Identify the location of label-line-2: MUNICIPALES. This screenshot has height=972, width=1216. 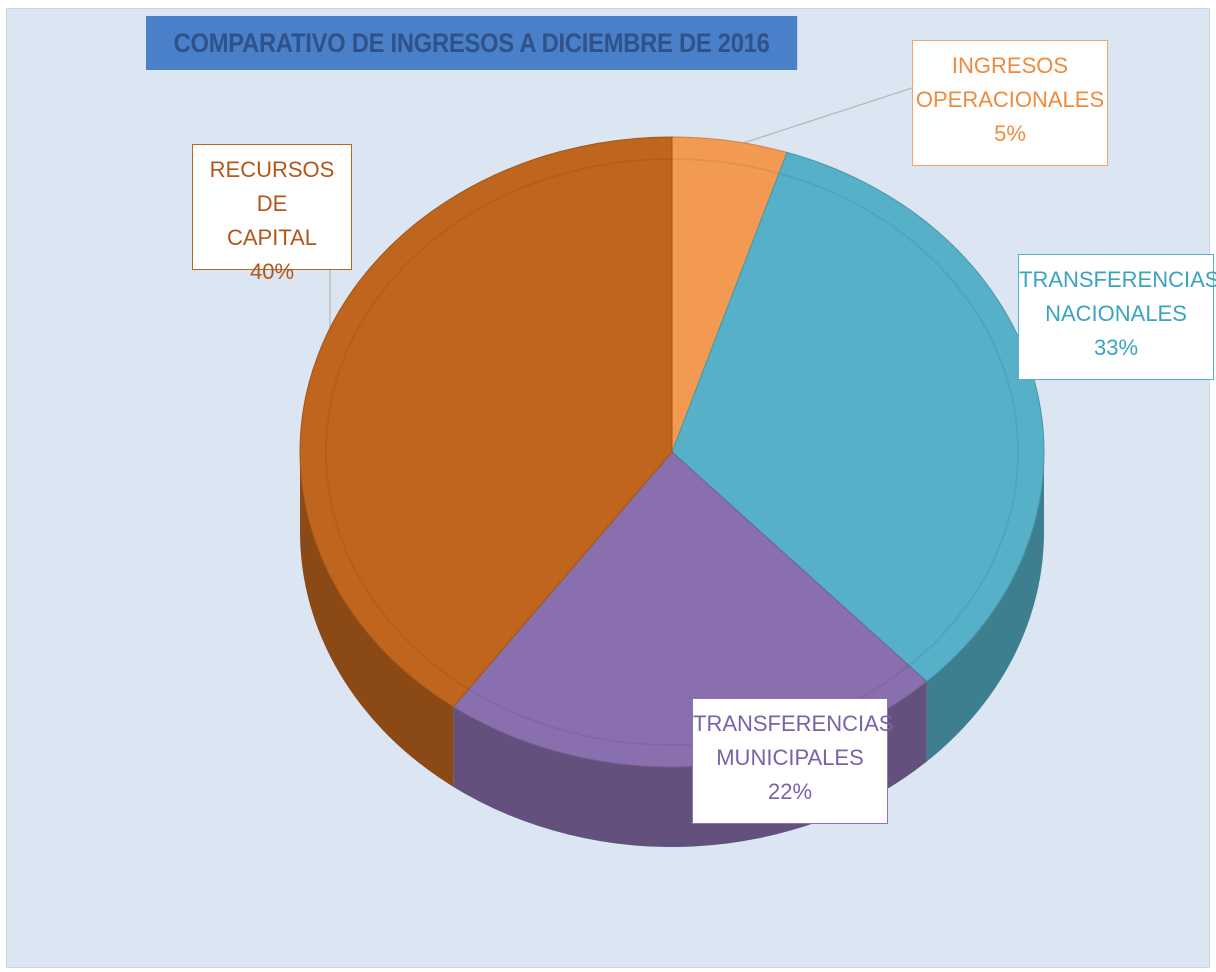
(790, 757).